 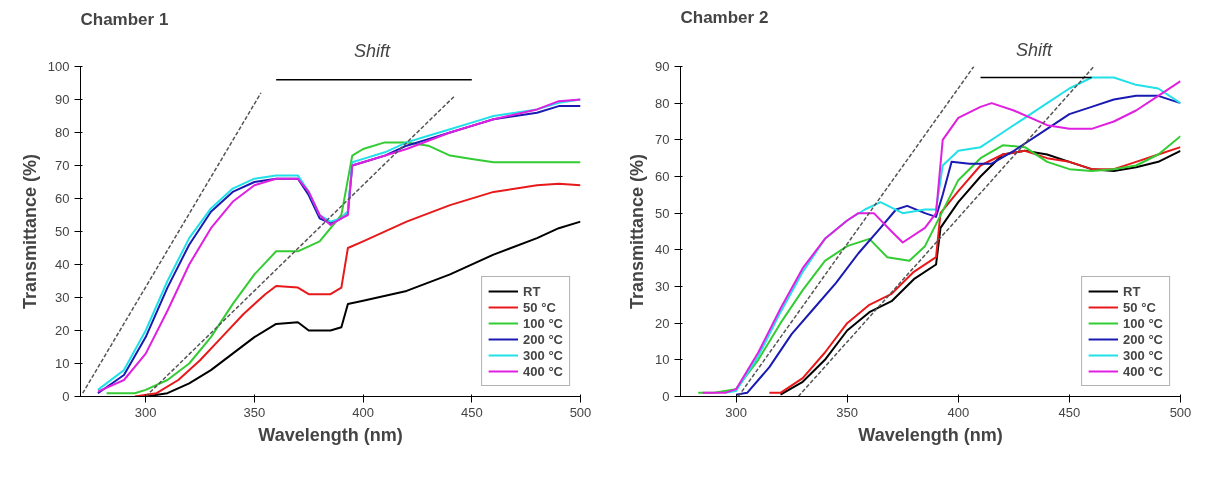 What do you see at coordinates (724, 17) in the screenshot?
I see `chart-title: Chamber 2` at bounding box center [724, 17].